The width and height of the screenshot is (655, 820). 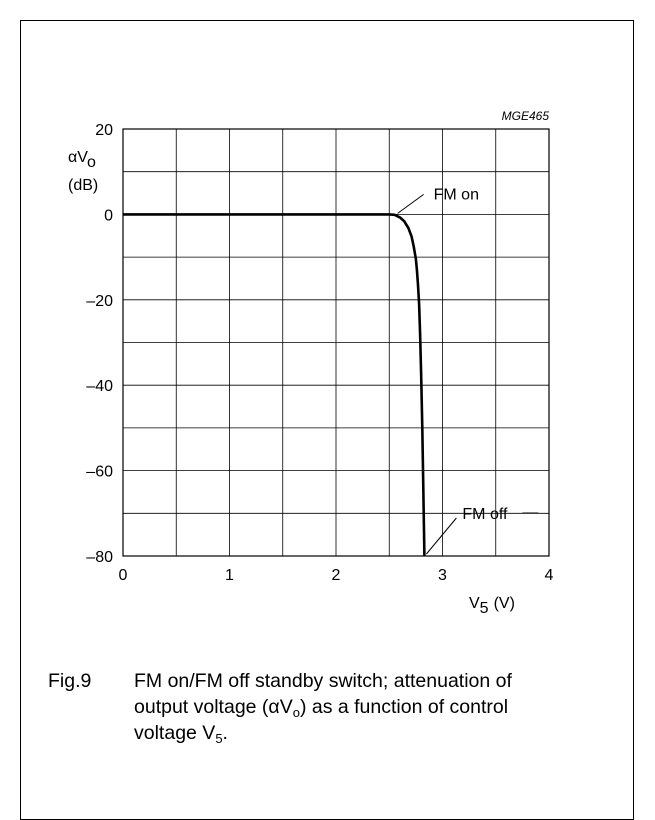 I want to click on y-axis-label: αVo, so click(x=82, y=160).